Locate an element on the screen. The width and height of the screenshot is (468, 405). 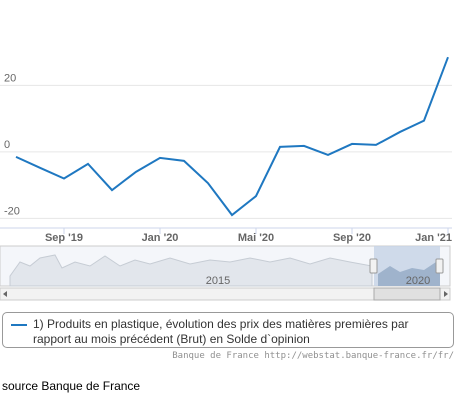
x-tick-label: Sep '19 is located at coordinates (64, 238).